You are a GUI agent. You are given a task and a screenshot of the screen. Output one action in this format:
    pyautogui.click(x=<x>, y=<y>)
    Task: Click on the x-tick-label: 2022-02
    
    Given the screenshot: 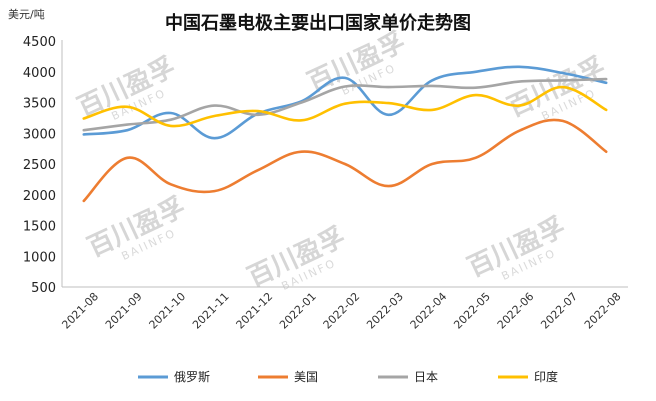 What is the action you would take?
    pyautogui.click(x=342, y=311)
    